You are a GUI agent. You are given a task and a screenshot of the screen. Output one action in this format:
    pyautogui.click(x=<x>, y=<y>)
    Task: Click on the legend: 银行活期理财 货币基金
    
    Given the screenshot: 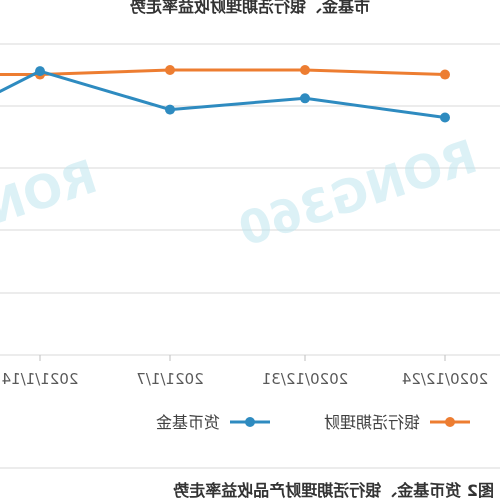 What is the action you would take?
    pyautogui.click(x=313, y=422)
    